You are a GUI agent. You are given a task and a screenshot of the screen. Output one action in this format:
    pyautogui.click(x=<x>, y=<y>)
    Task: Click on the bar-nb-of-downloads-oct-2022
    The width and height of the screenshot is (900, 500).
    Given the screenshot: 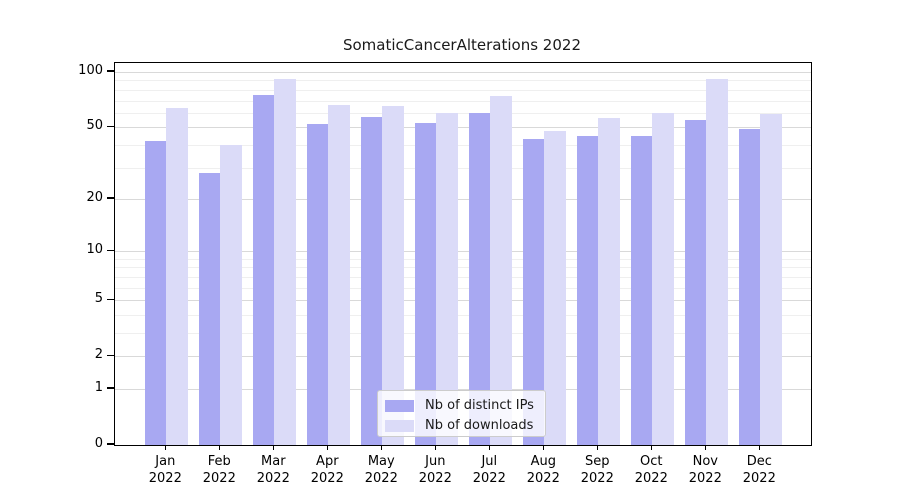 What is the action you would take?
    pyautogui.click(x=663, y=278)
    